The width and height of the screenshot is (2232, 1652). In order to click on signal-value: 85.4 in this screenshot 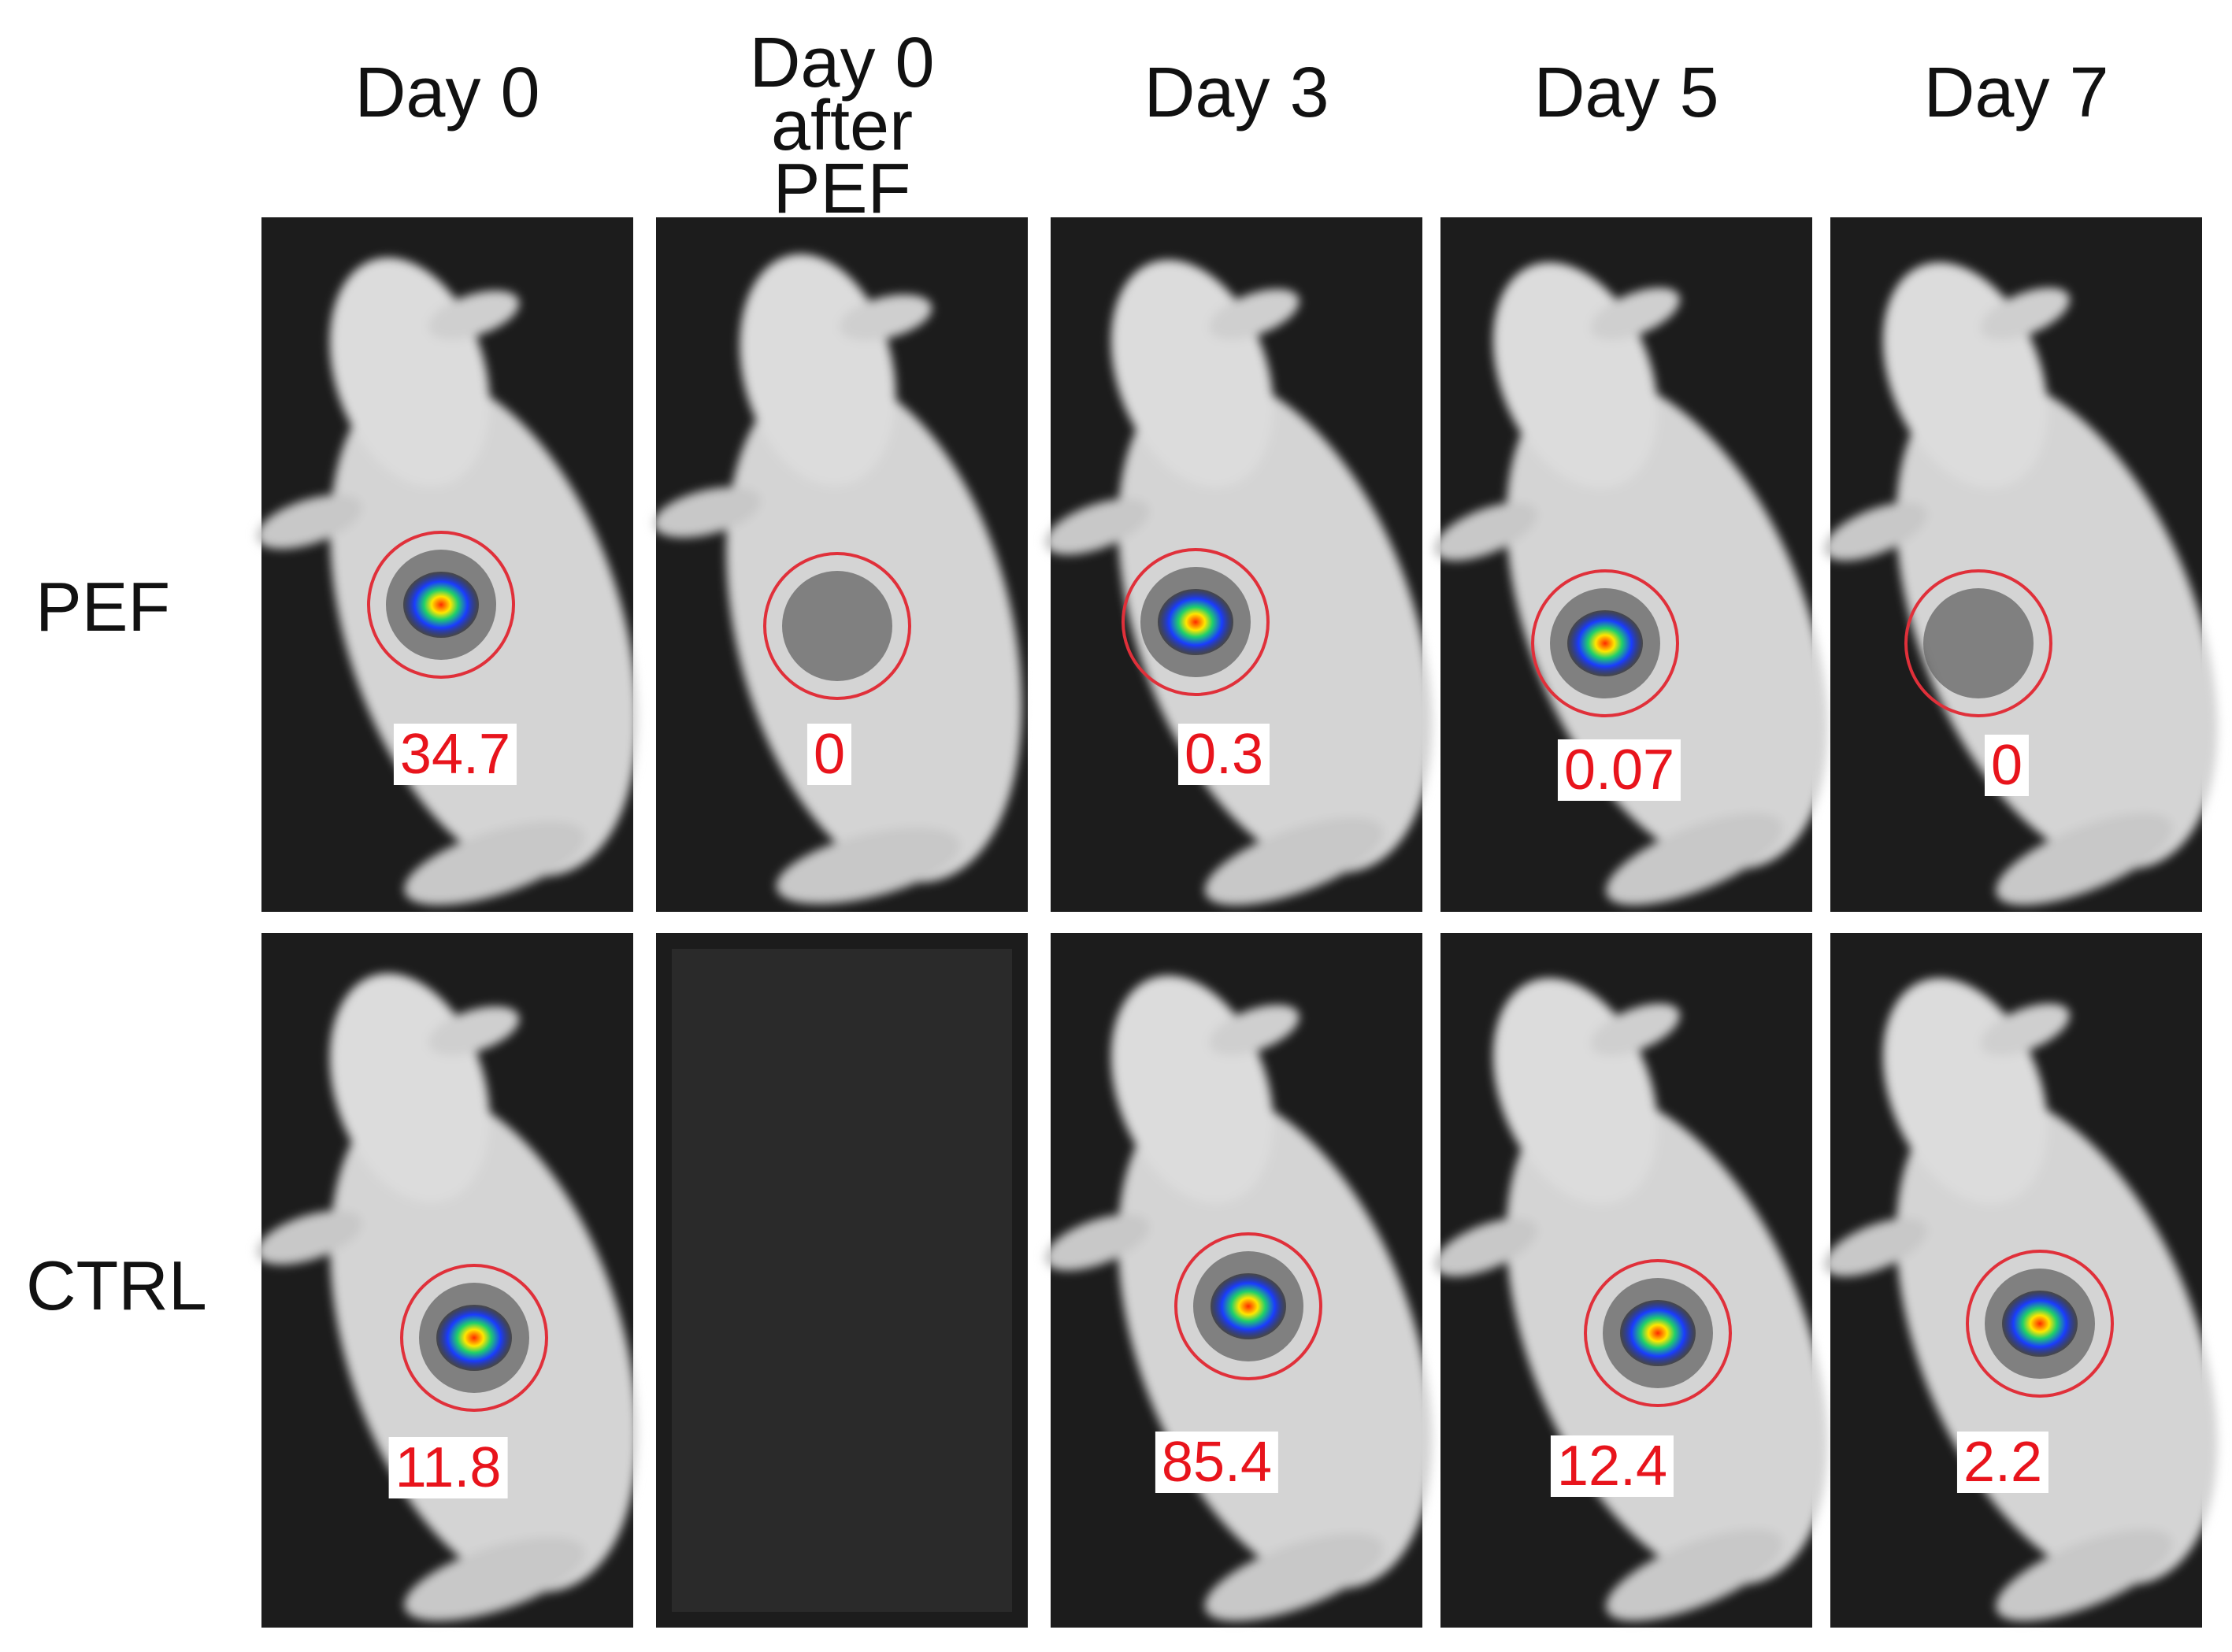, I will do `click(1217, 1462)`.